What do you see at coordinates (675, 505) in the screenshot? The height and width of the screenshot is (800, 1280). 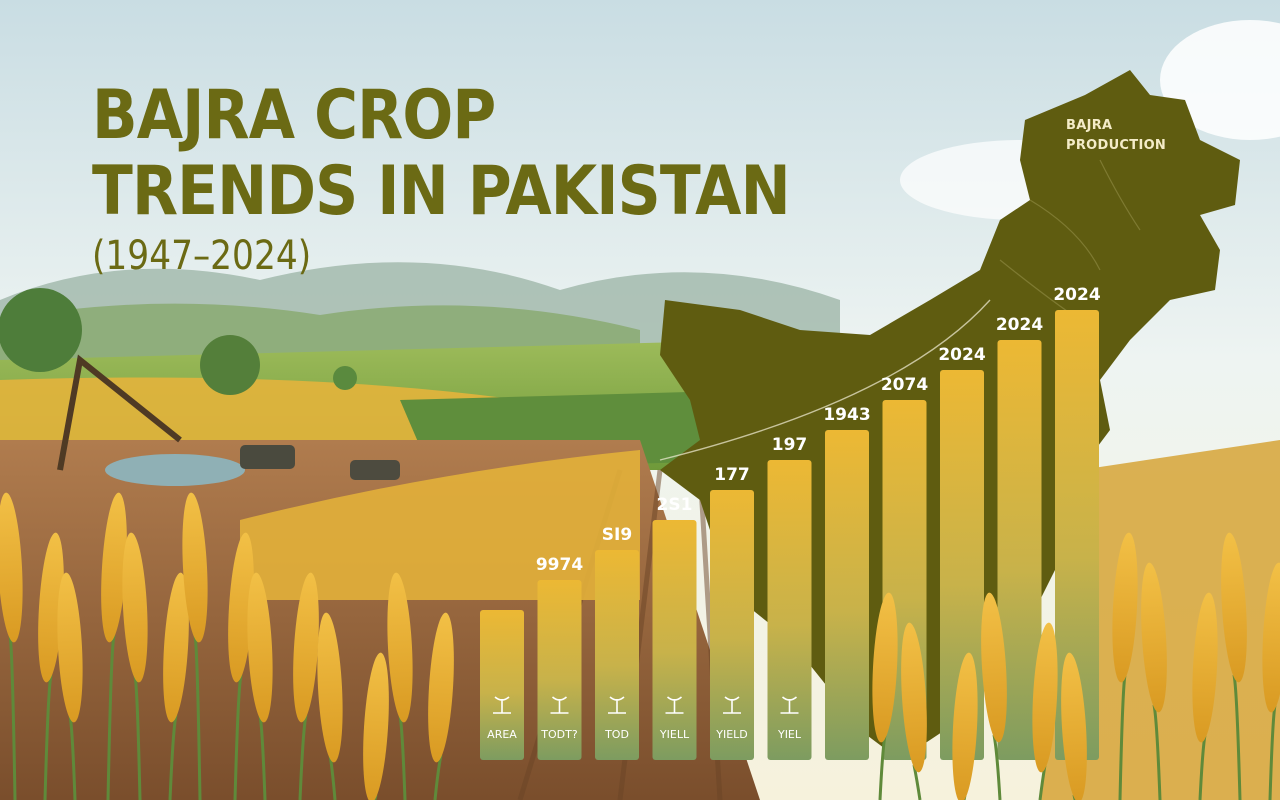 I see `bar-value-label: 2S1` at bounding box center [675, 505].